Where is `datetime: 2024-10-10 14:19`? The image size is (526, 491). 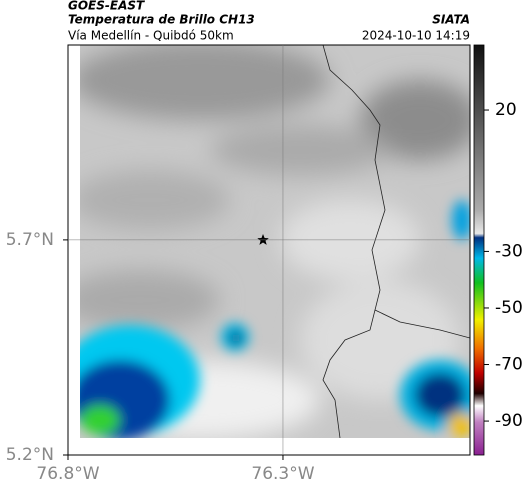
datetime: 2024-10-10 14:19 is located at coordinates (416, 36).